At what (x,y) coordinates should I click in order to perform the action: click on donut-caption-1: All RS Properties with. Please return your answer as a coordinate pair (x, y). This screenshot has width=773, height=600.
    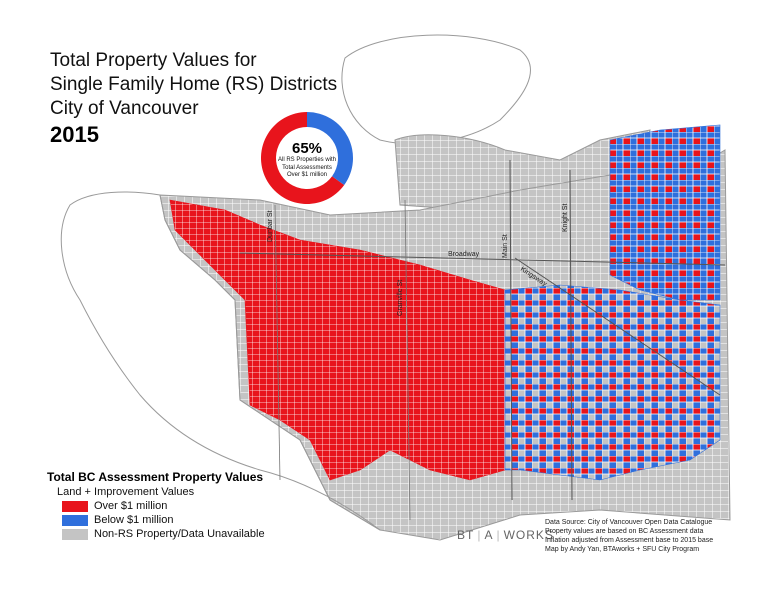
    Looking at the image, I should click on (307, 160).